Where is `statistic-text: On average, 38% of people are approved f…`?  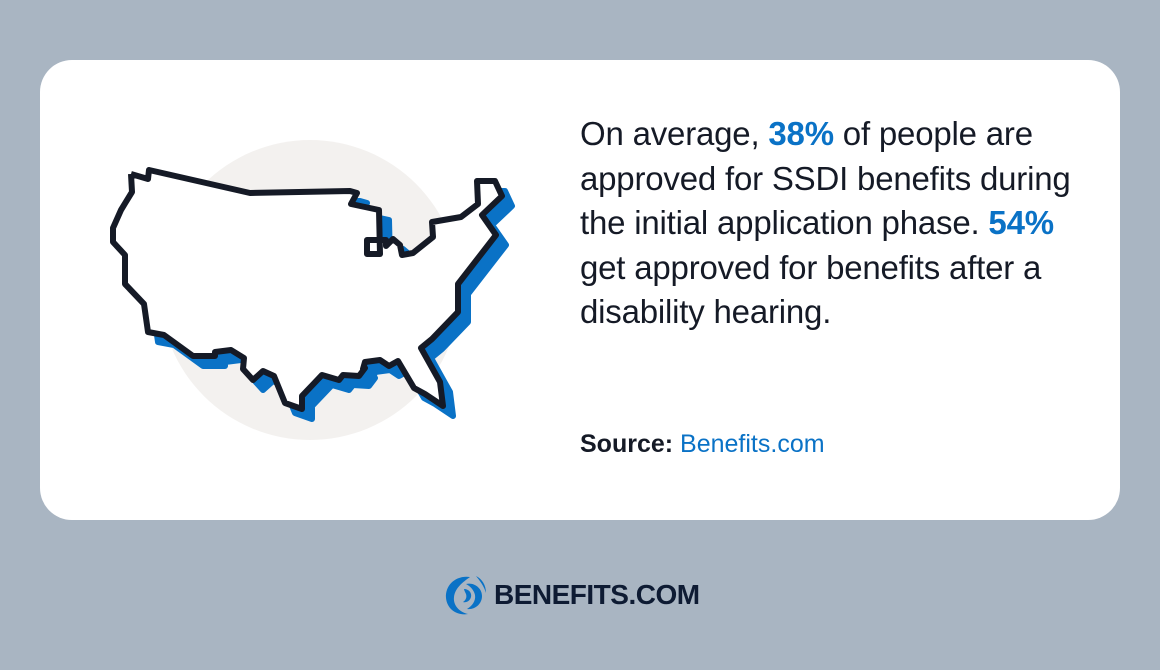 statistic-text: On average, 38% of people are approved f… is located at coordinates (840, 223).